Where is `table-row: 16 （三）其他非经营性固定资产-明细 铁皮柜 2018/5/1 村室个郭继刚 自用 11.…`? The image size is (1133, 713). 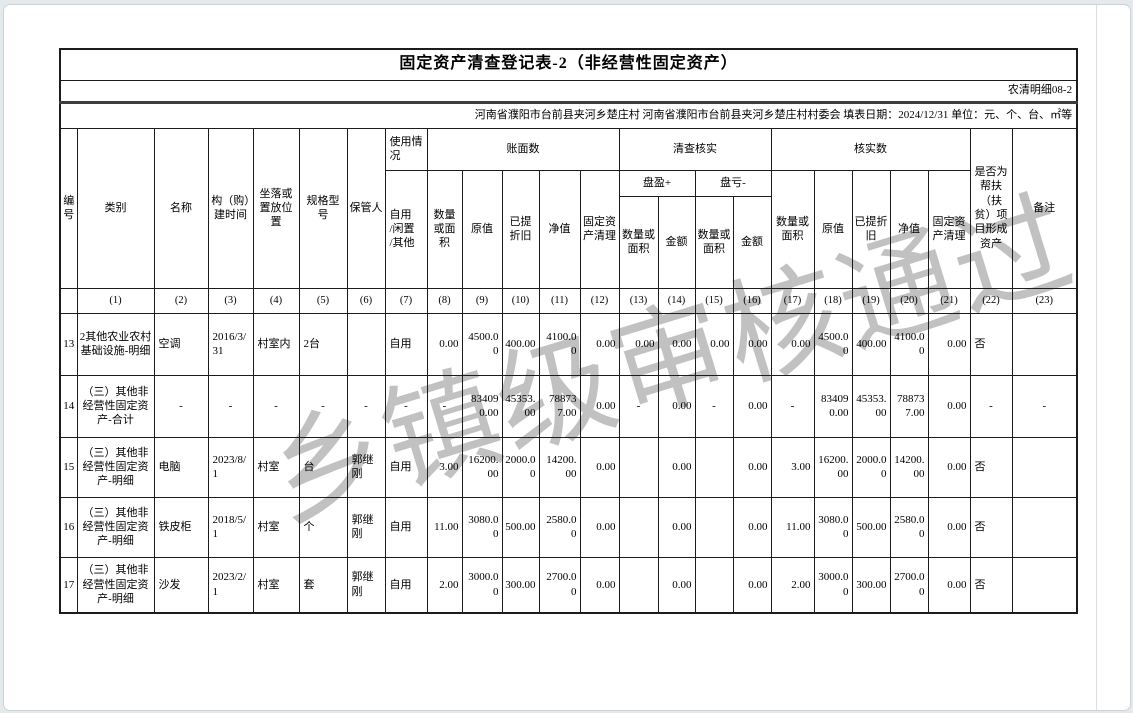
table-row: 16 （三）其他非经营性固定资产-明细 铁皮柜 2018/5/1 村室个郭继刚 自用 11.… is located at coordinates (568, 527).